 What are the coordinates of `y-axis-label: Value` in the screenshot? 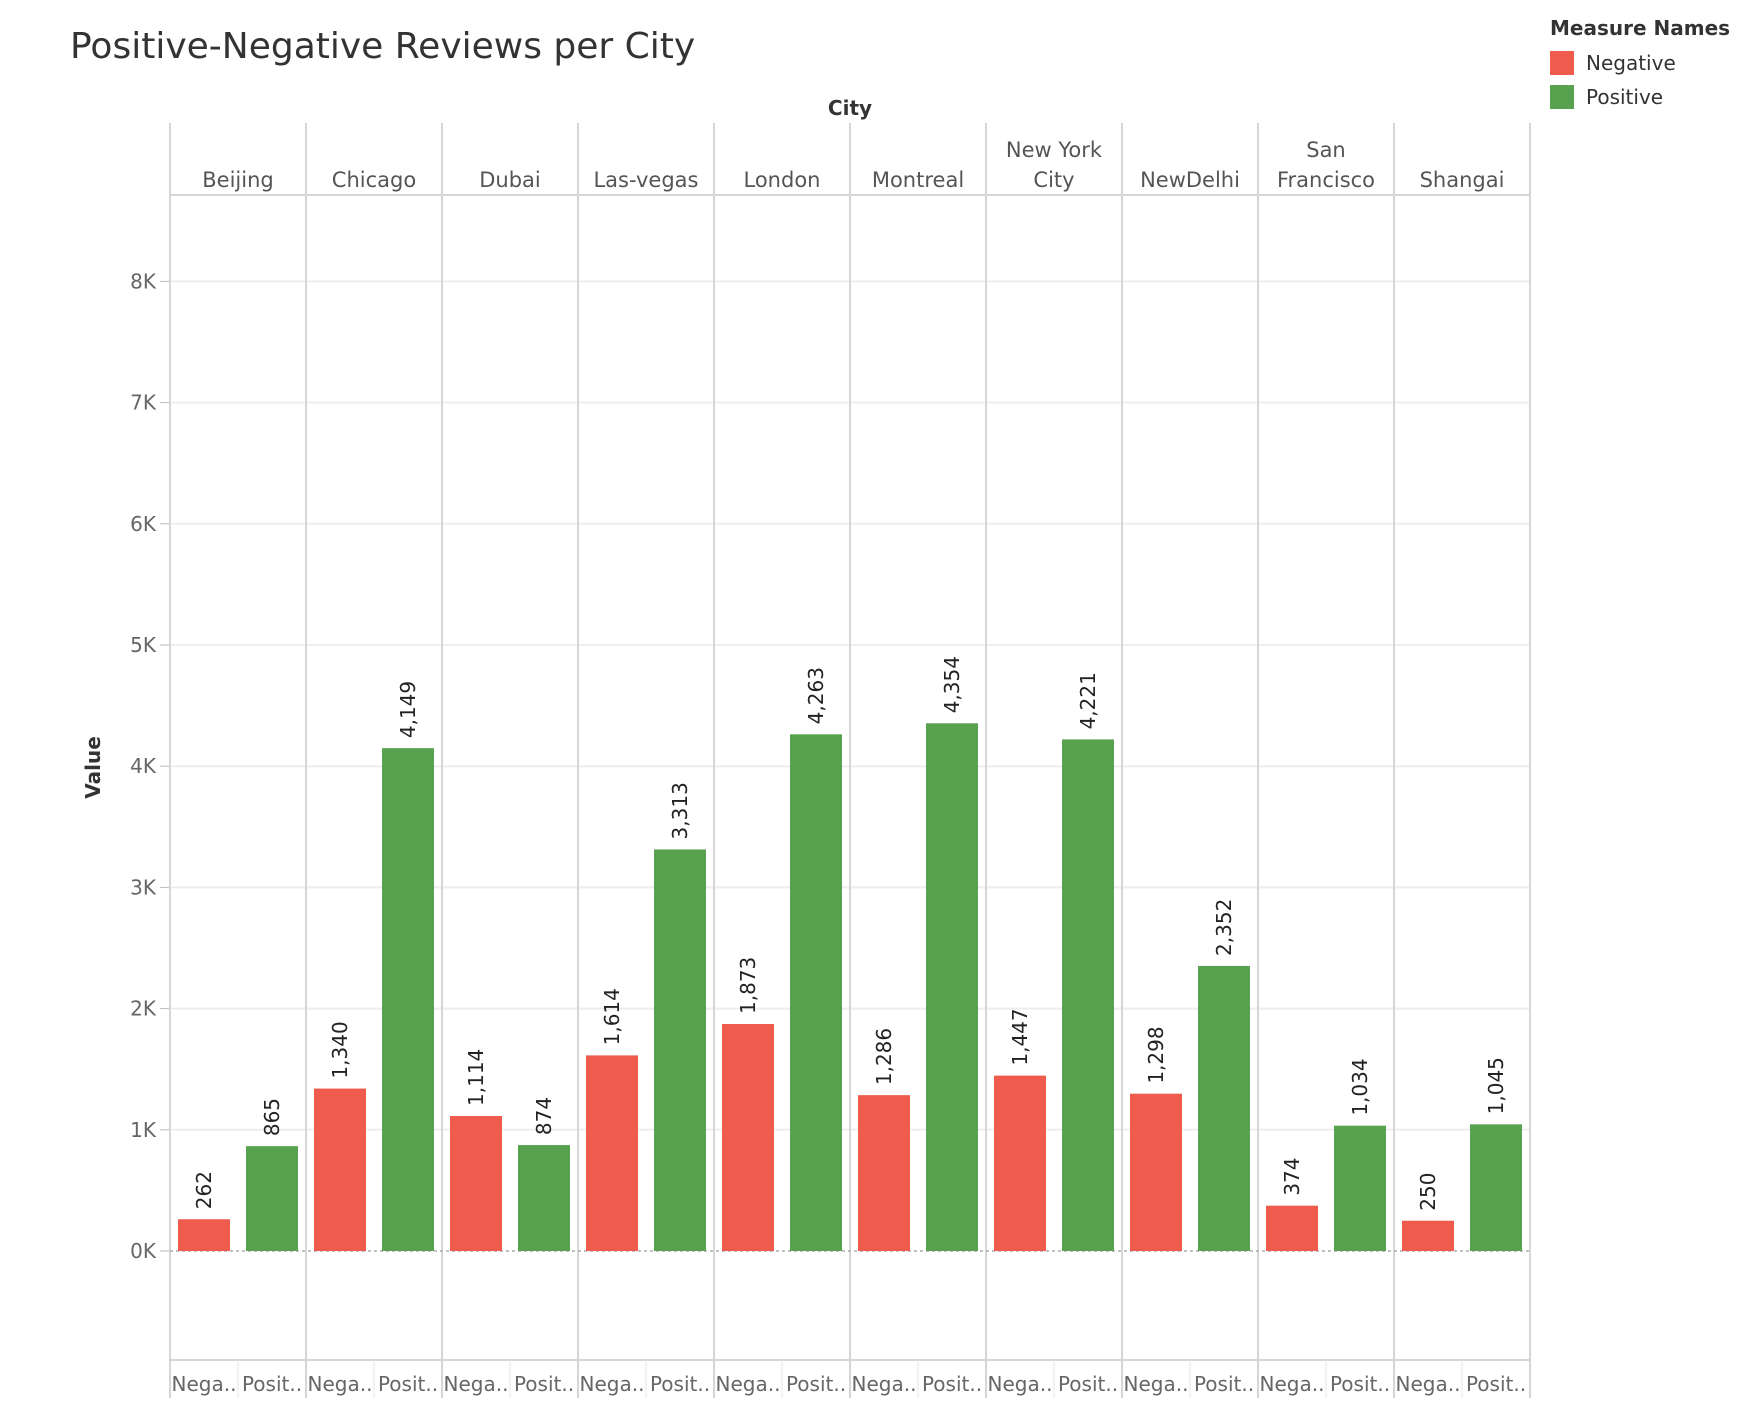 It's located at (93, 767).